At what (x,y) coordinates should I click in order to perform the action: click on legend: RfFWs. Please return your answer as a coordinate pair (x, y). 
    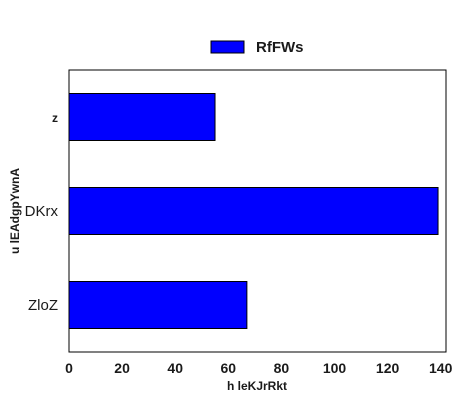
    Looking at the image, I should click on (257, 47).